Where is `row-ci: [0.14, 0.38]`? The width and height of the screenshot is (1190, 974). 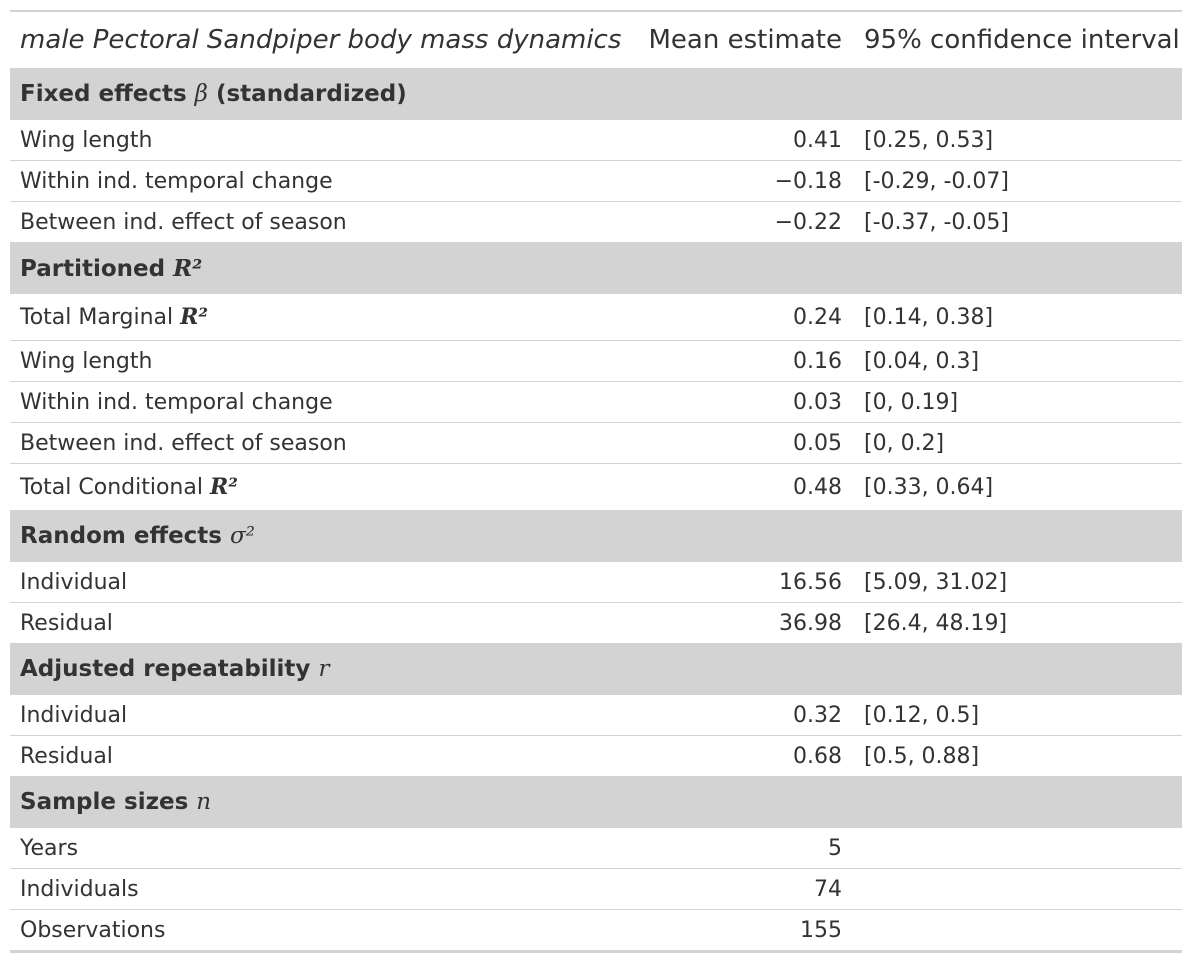 row-ci: [0.14, 0.38] is located at coordinates (1017, 317).